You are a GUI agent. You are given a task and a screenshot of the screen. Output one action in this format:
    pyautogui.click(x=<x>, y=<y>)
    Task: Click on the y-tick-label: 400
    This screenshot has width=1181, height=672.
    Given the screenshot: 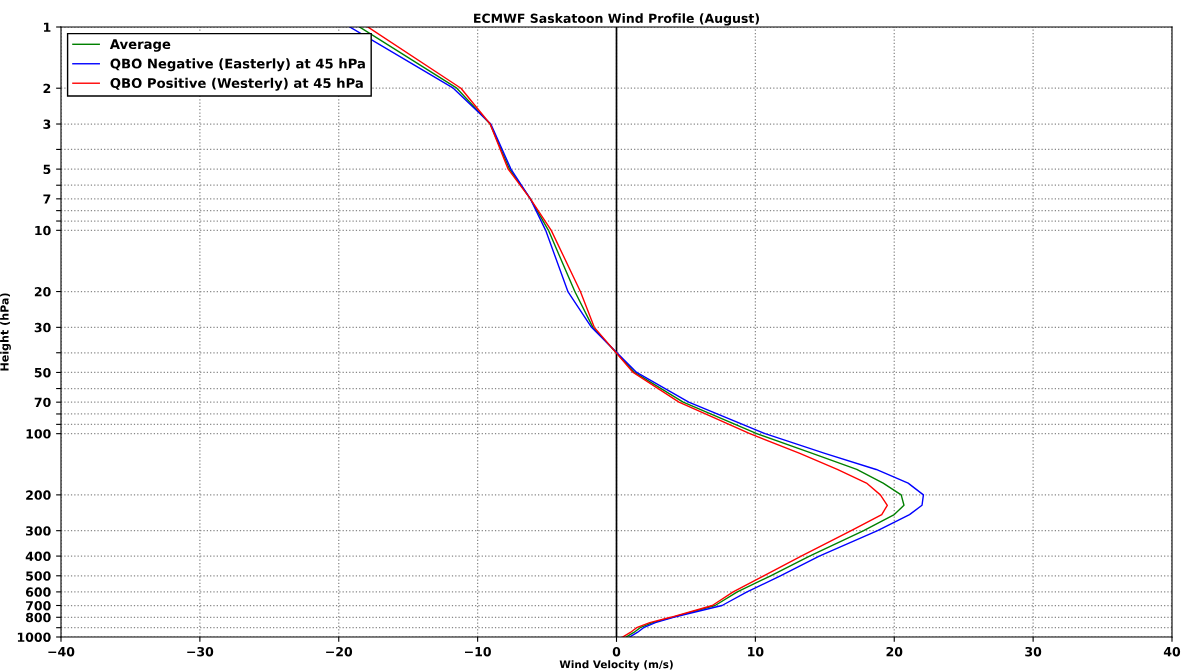 What is the action you would take?
    pyautogui.click(x=38, y=556)
    